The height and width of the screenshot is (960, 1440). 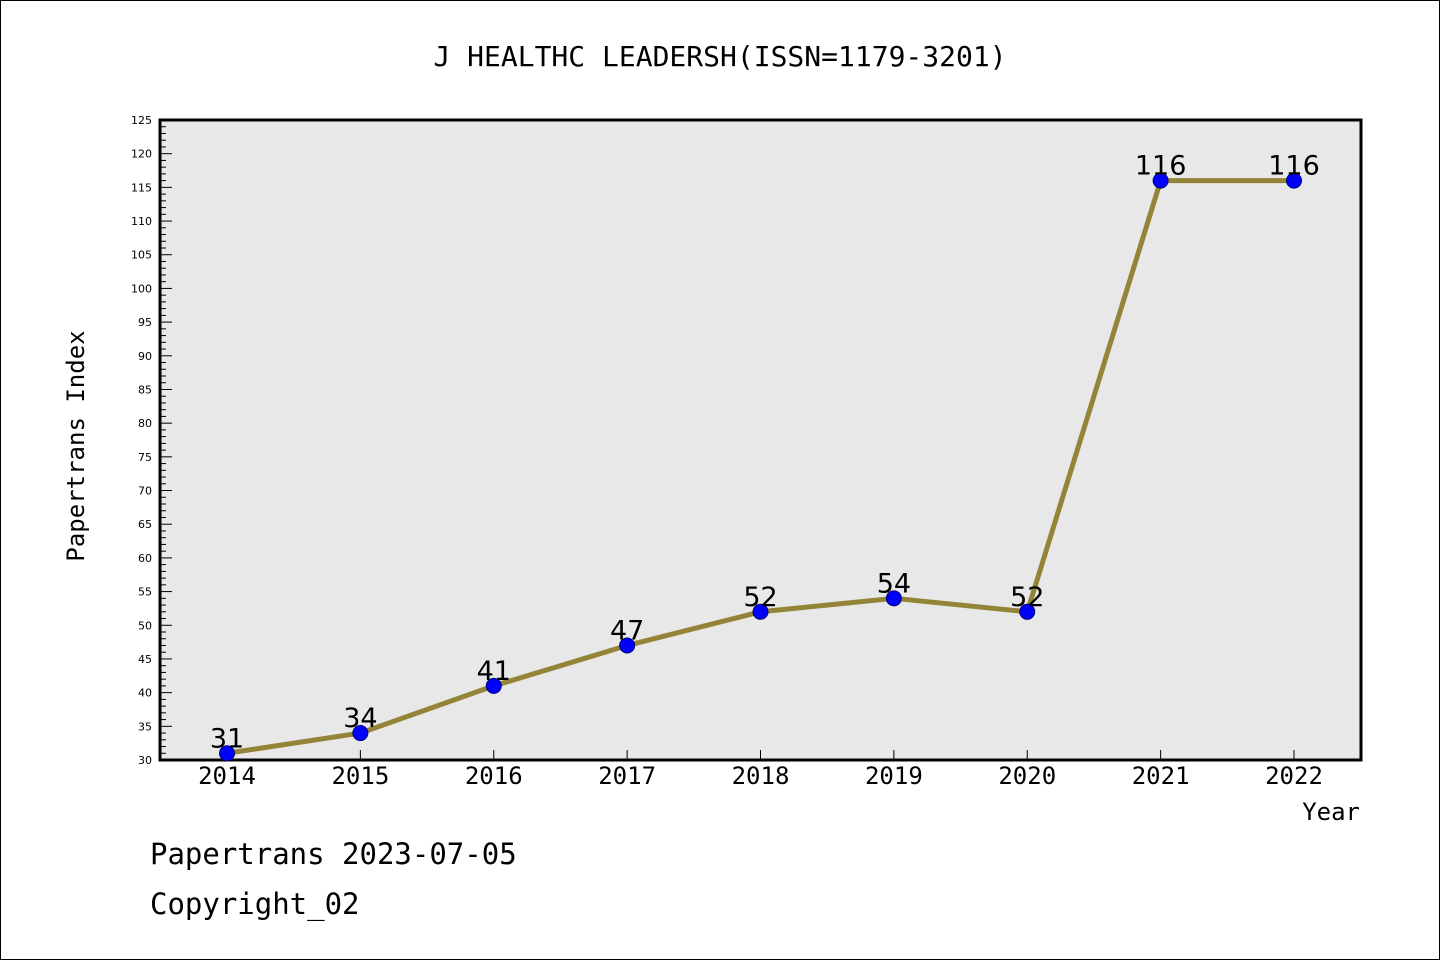 I want to click on y-tick-label: 95, so click(x=145, y=322).